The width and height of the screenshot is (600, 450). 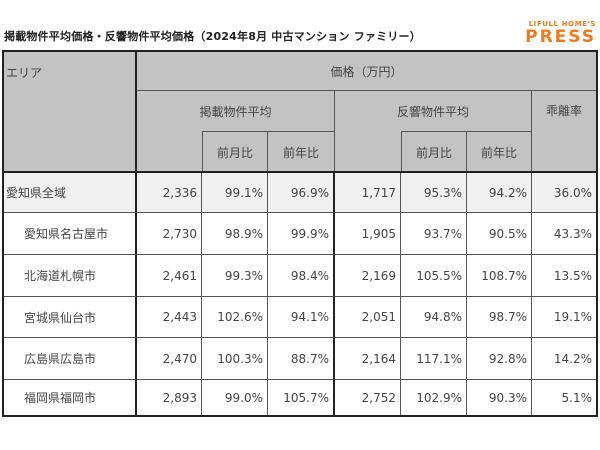 What do you see at coordinates (301, 193) in the screenshot?
I see `cell-listed-yoy: 96.9%` at bounding box center [301, 193].